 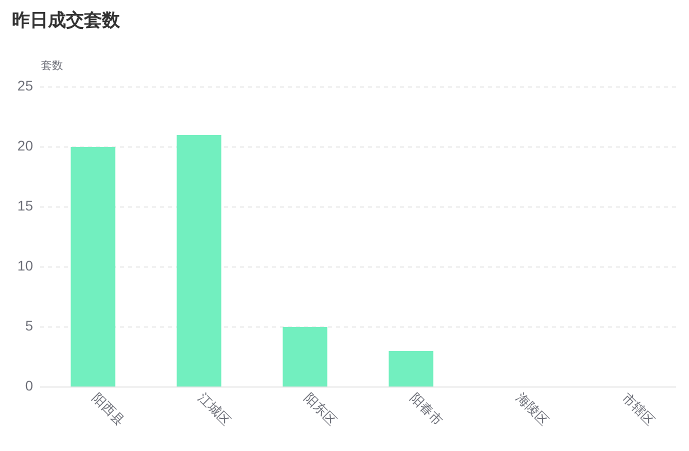 What do you see at coordinates (108, 409) in the screenshot?
I see `x-tick-label: 阳西县` at bounding box center [108, 409].